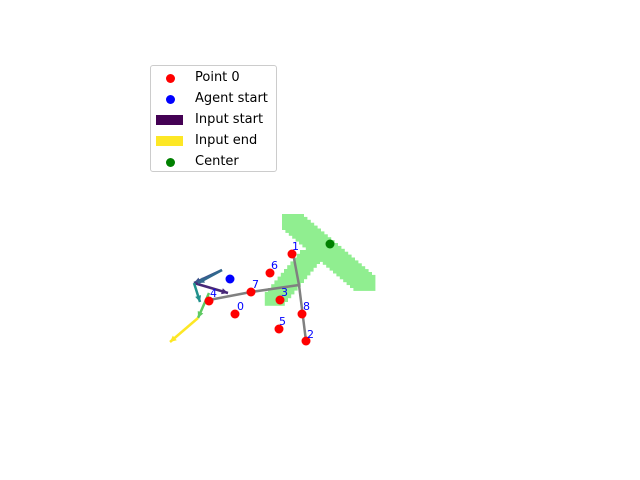  Describe the element at coordinates (320, 260) in the screenshot. I see `region-shape` at that location.